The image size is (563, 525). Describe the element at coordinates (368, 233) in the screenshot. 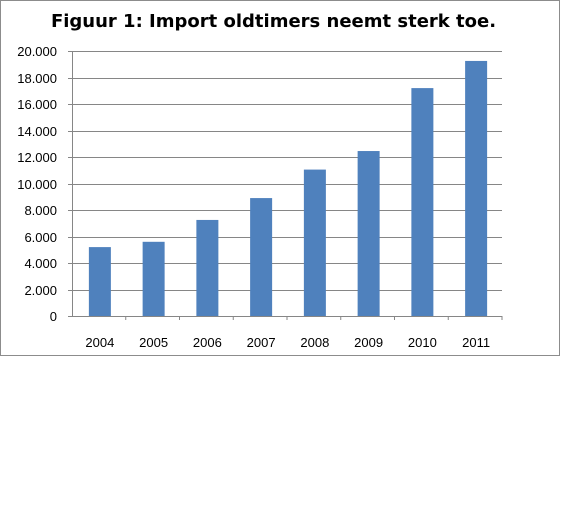

I see `bar-2009` at that location.